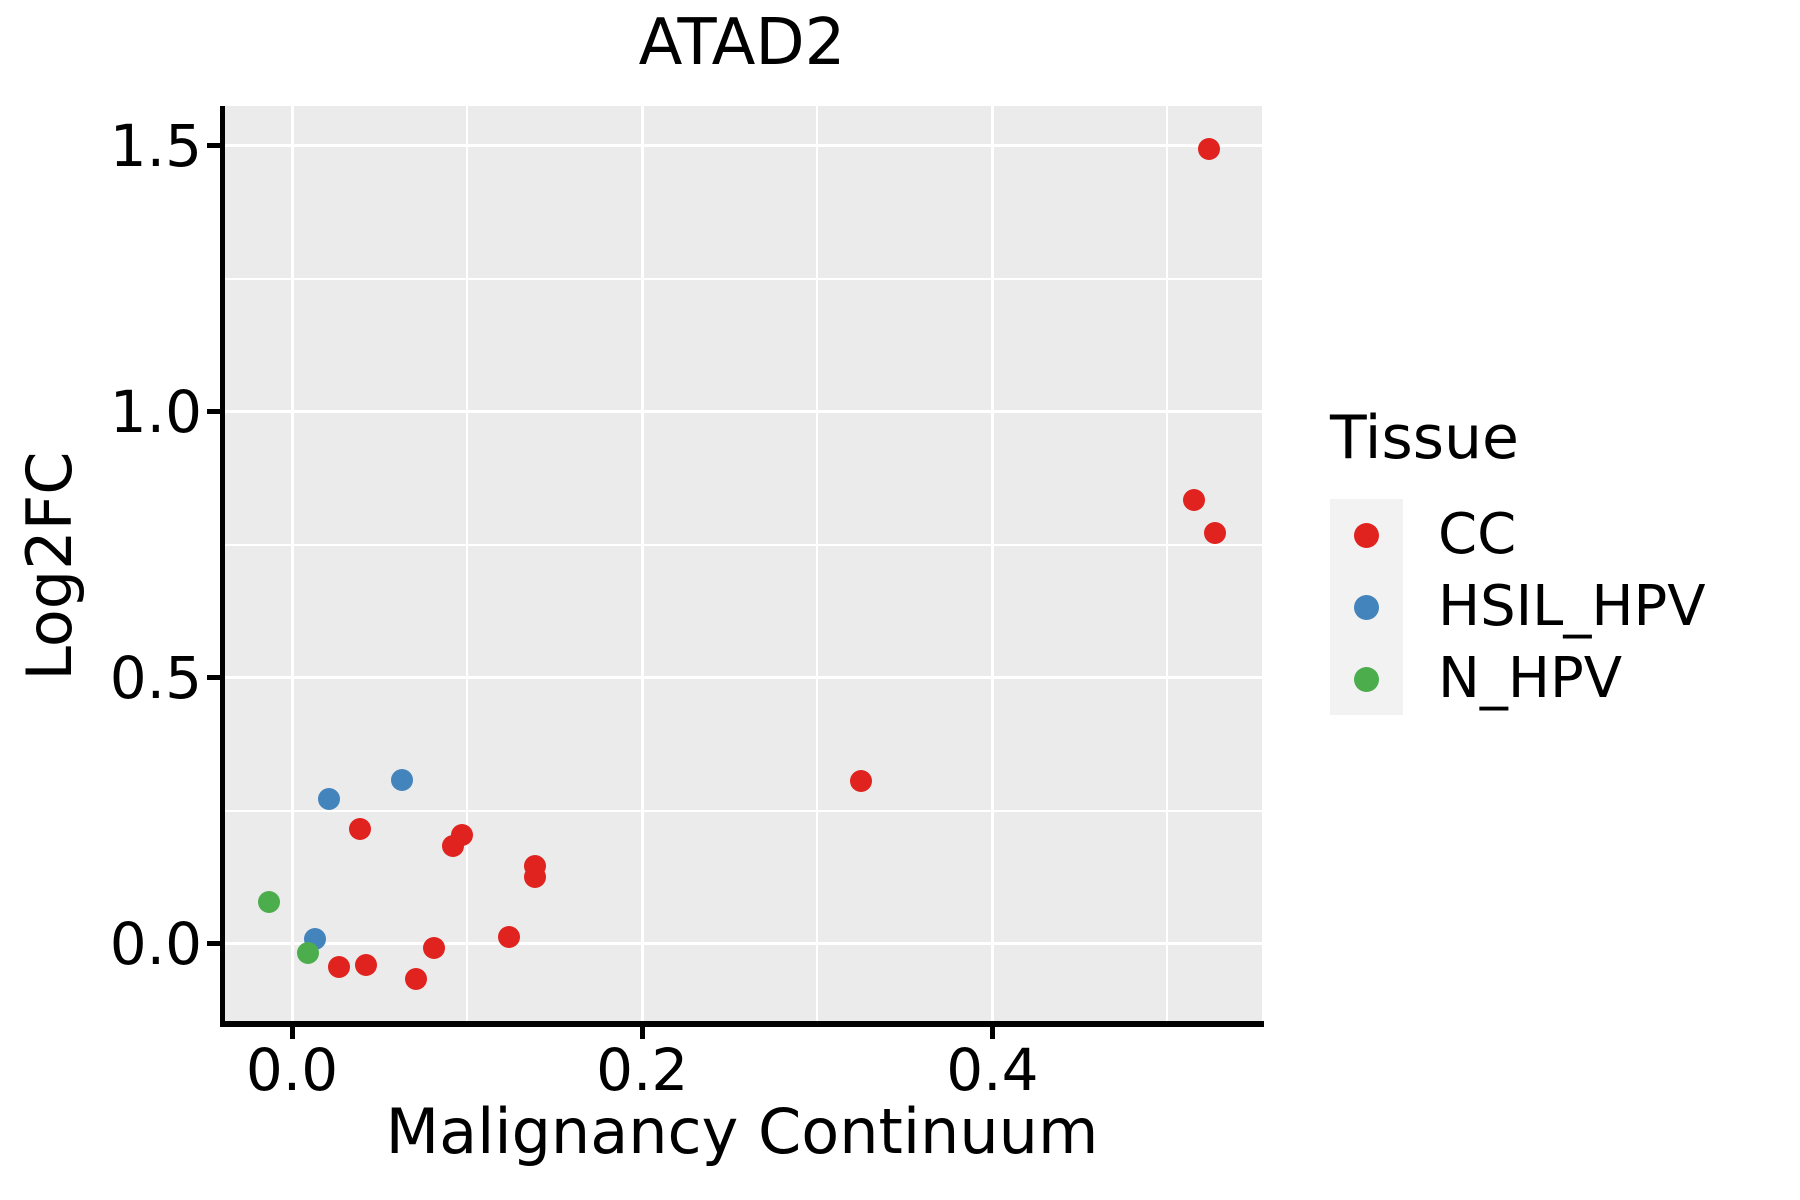  I want to click on legend-item-hsil_hpv: HSIL_HPV, so click(1518, 607).